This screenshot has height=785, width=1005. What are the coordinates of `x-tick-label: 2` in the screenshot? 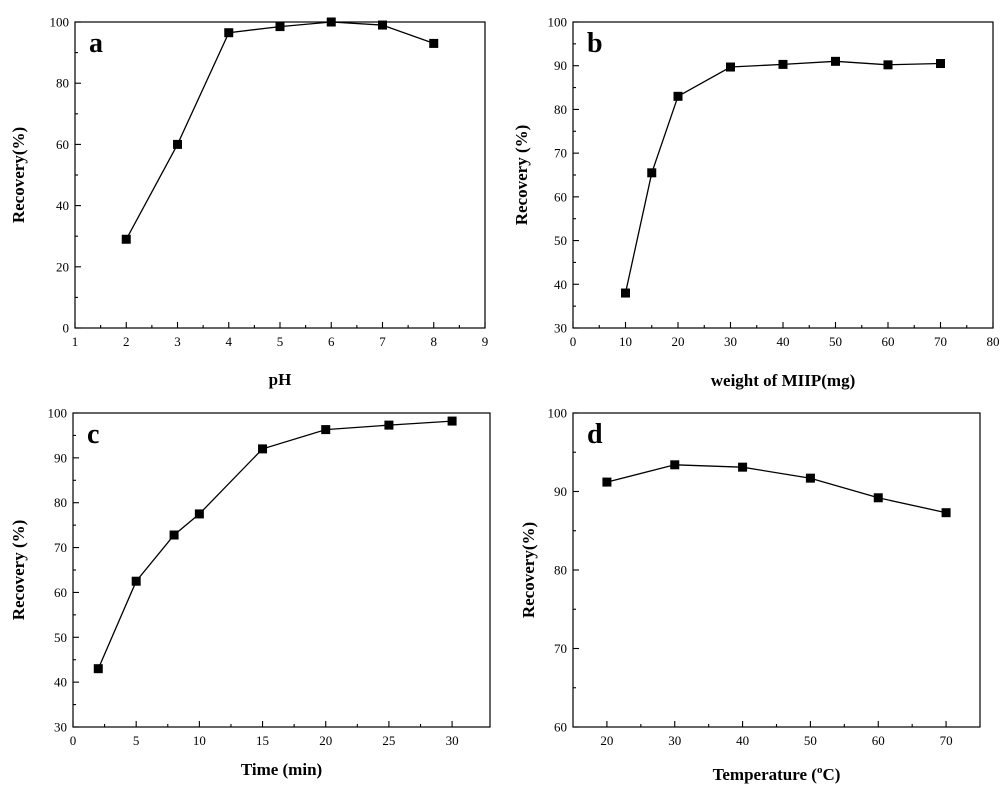 It's located at (126, 341).